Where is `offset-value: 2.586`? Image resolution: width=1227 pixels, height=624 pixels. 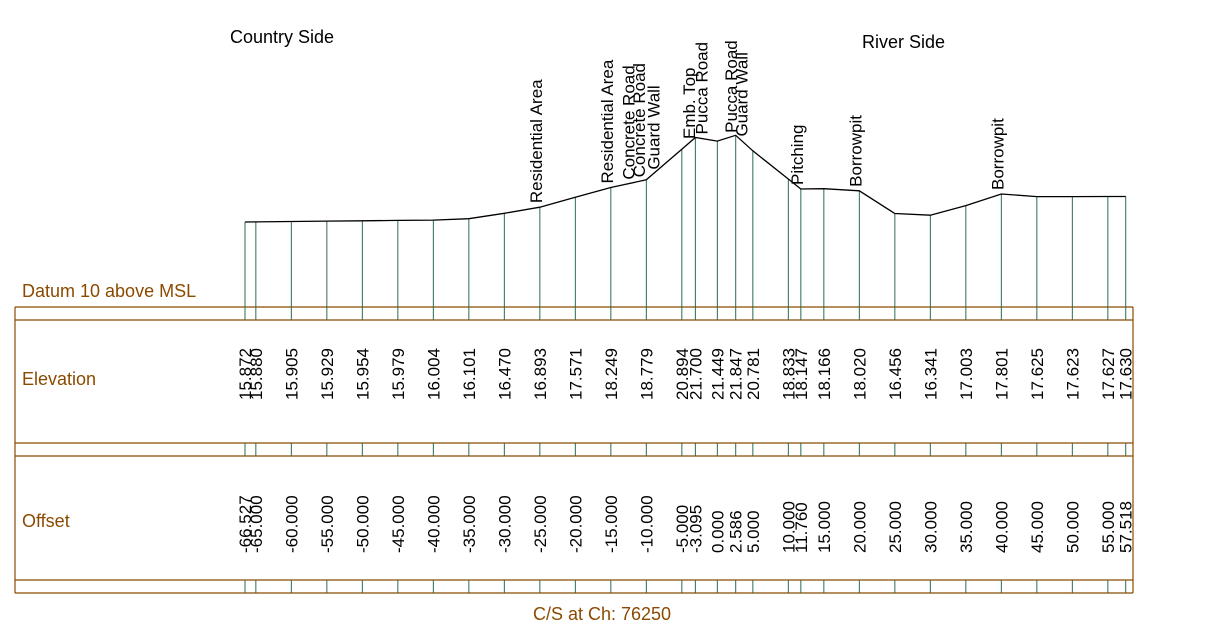
offset-value: 2.586 is located at coordinates (736, 531).